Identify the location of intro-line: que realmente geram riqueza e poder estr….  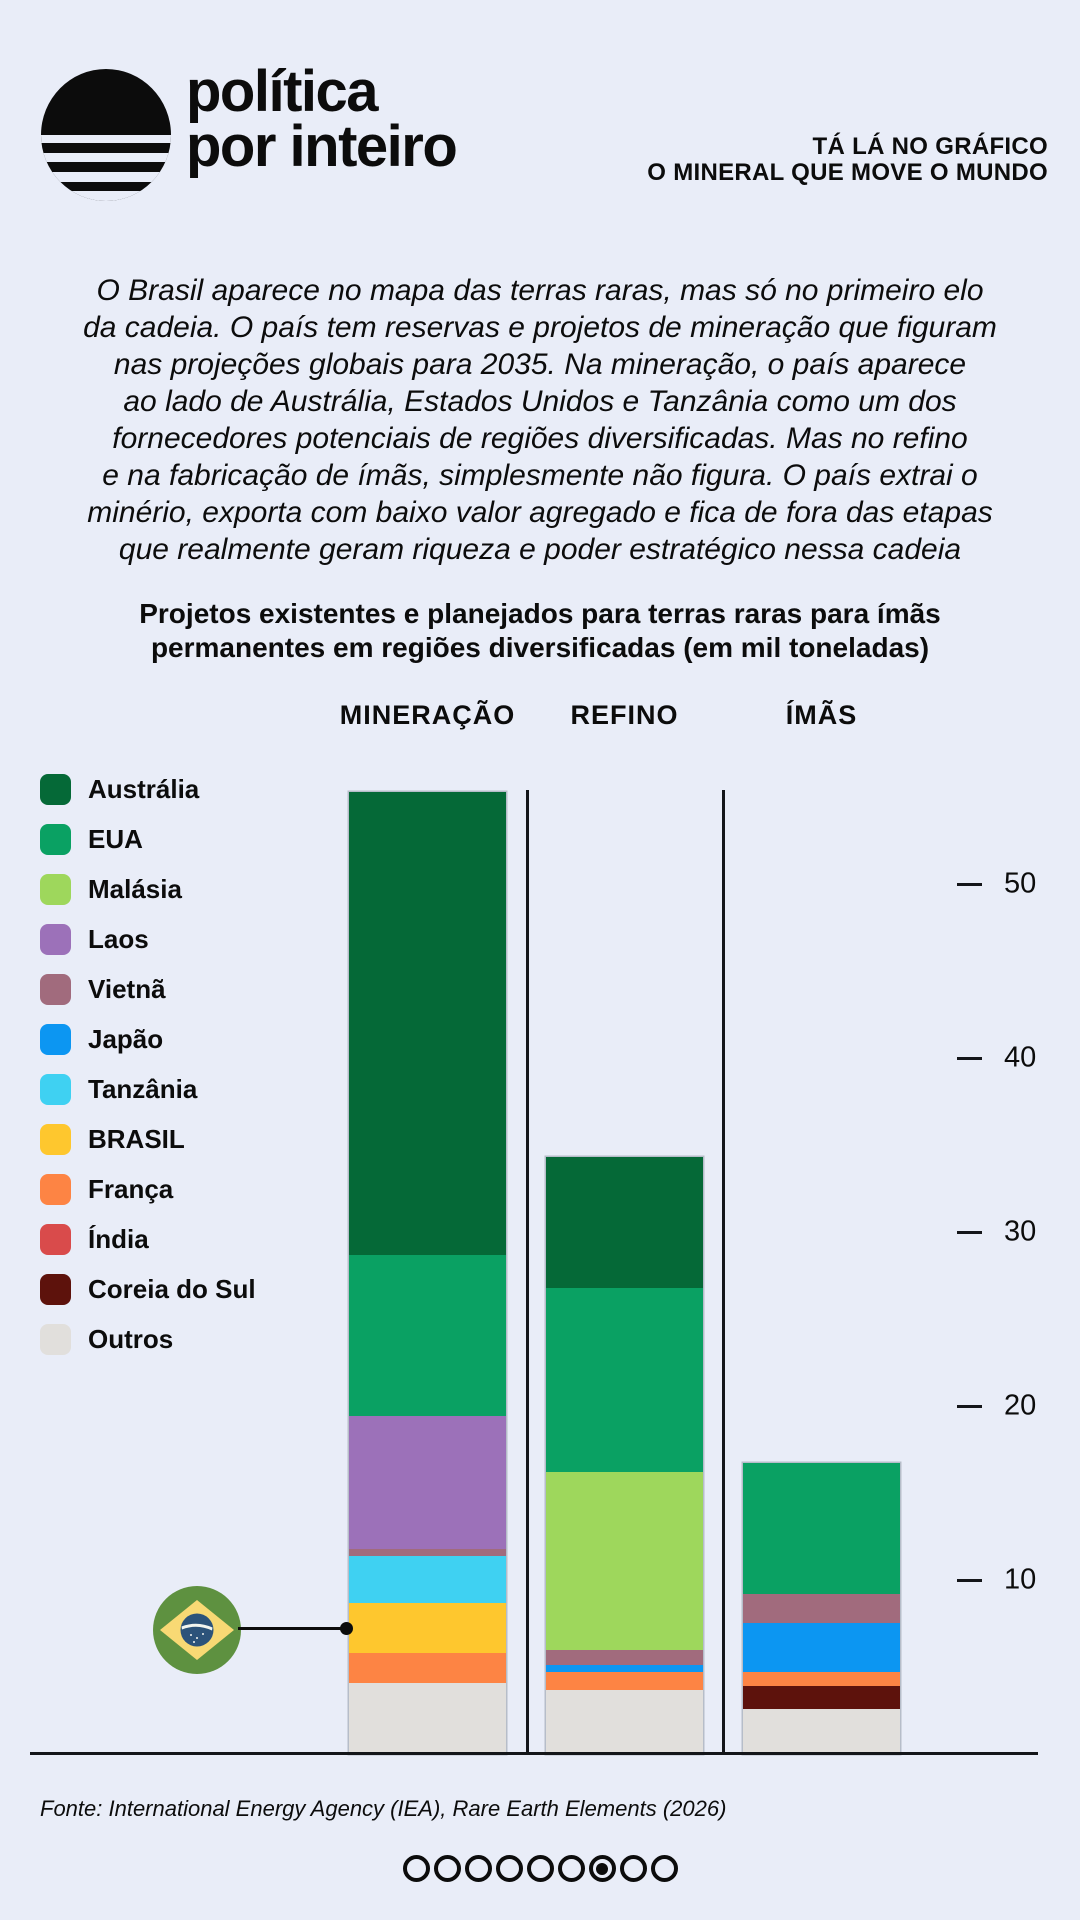
(540, 549).